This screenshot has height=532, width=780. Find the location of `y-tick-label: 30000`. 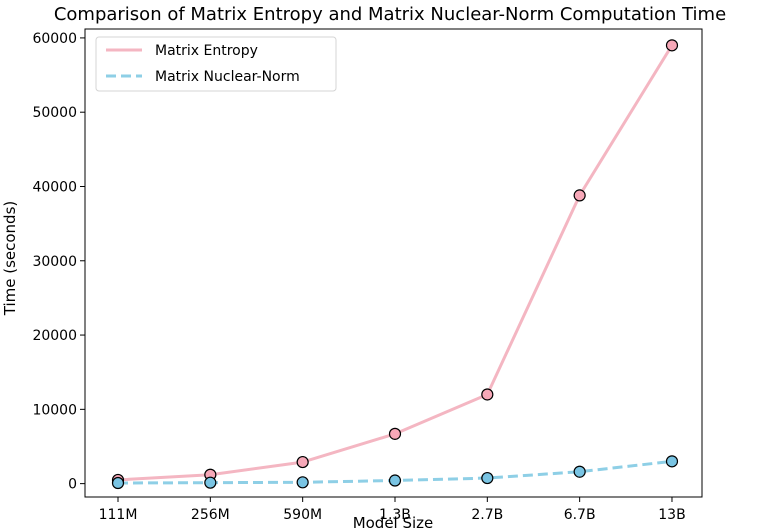

y-tick-label: 30000 is located at coordinates (54, 262).